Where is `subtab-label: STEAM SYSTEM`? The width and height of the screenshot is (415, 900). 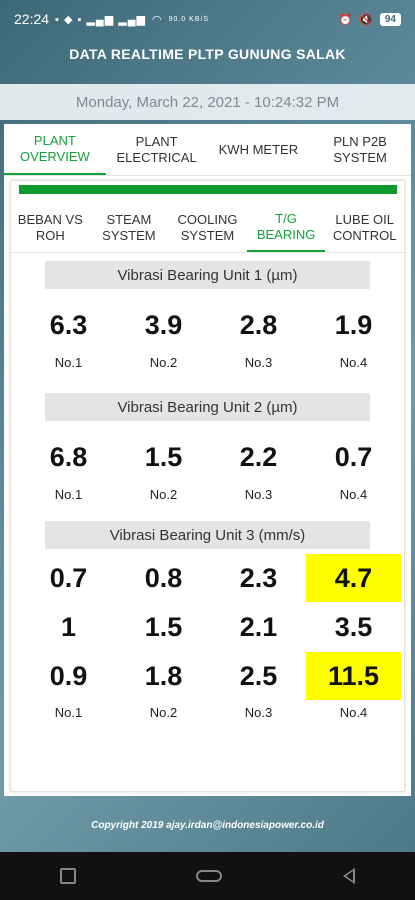
subtab-label: STEAM SYSTEM is located at coordinates (129, 227).